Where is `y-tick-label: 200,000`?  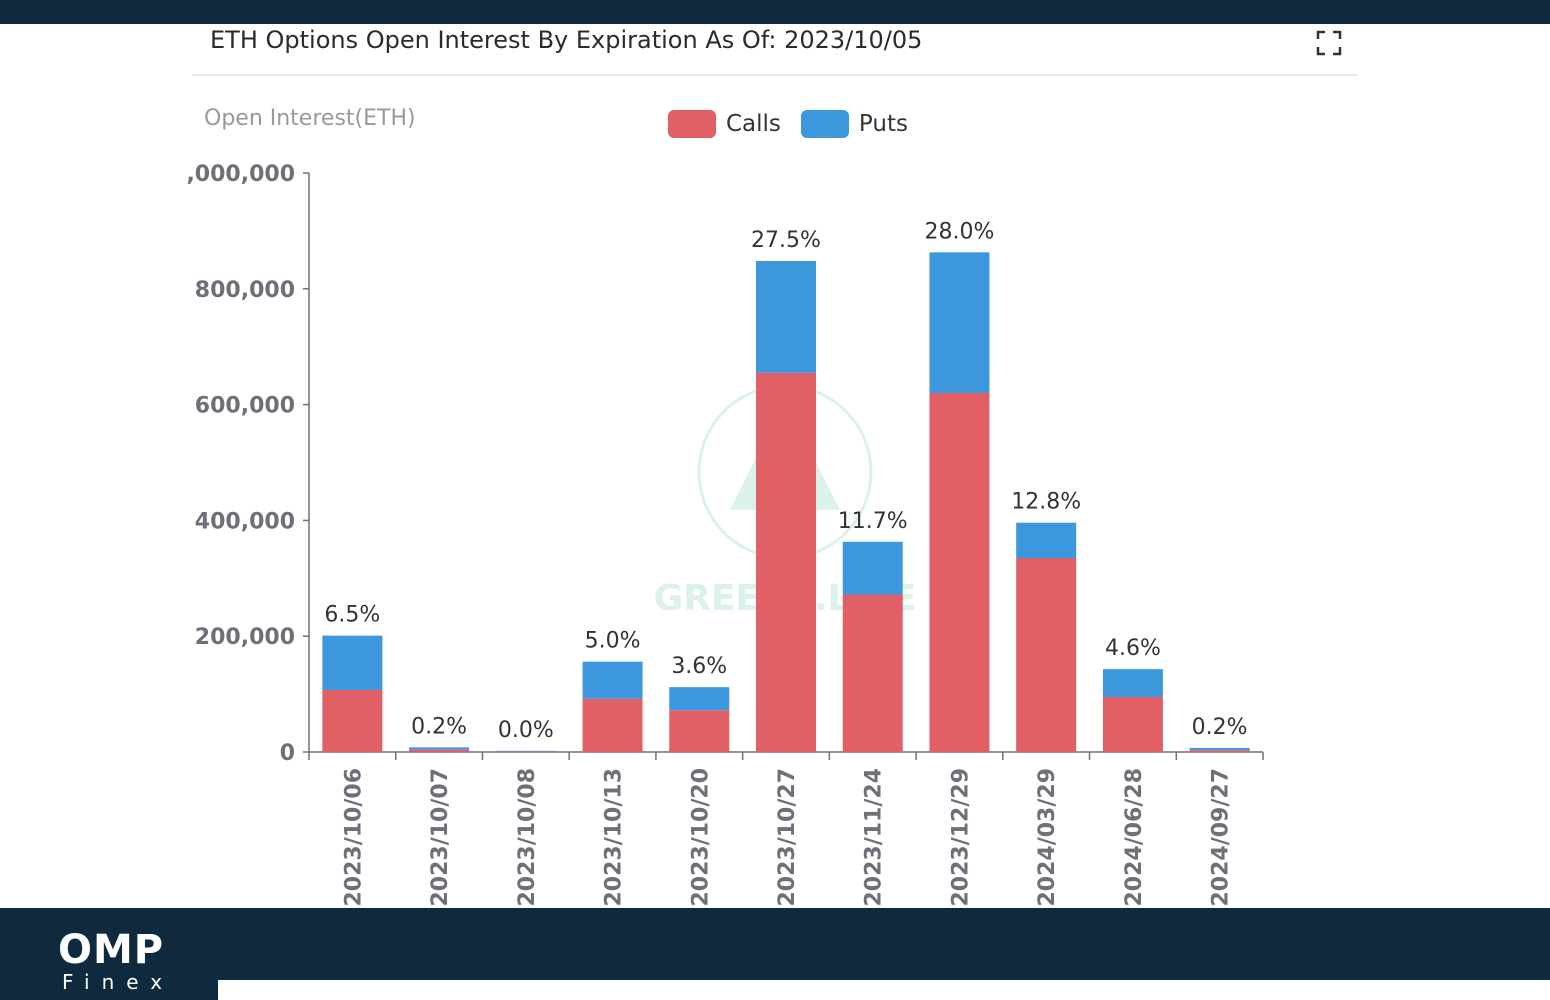 y-tick-label: 200,000 is located at coordinates (245, 637).